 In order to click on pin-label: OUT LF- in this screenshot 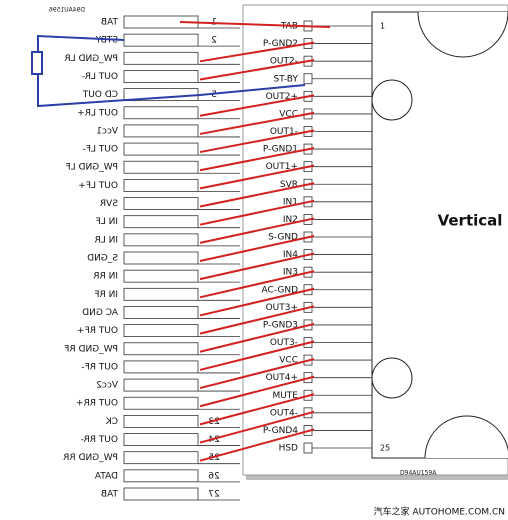, I will do `click(100, 150)`.